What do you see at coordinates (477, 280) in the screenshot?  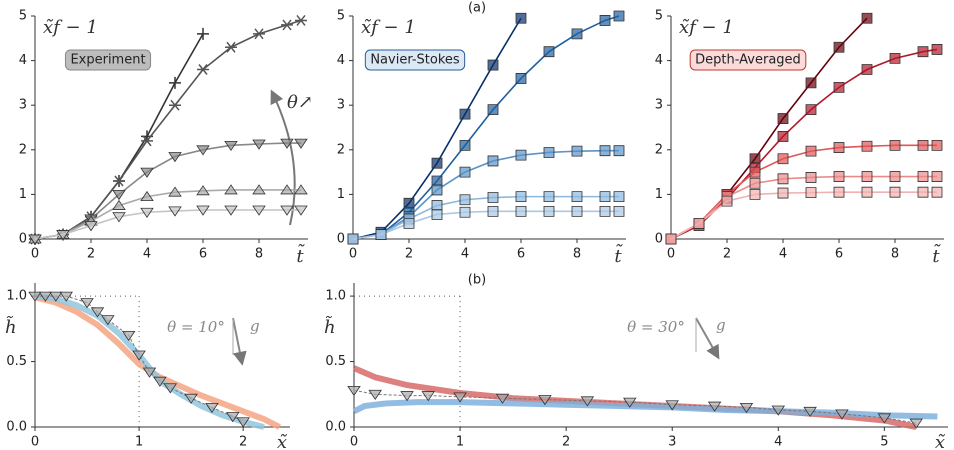 I see `panel-label: (b)` at bounding box center [477, 280].